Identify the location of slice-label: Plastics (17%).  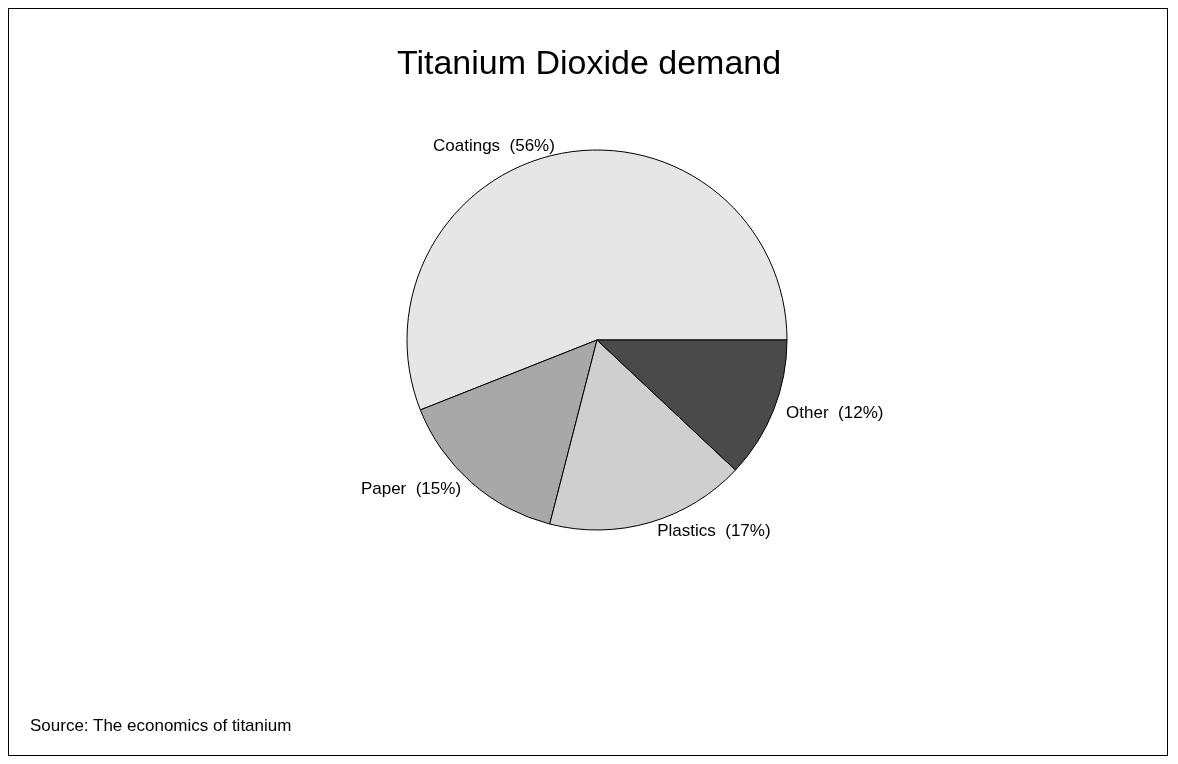
(714, 530).